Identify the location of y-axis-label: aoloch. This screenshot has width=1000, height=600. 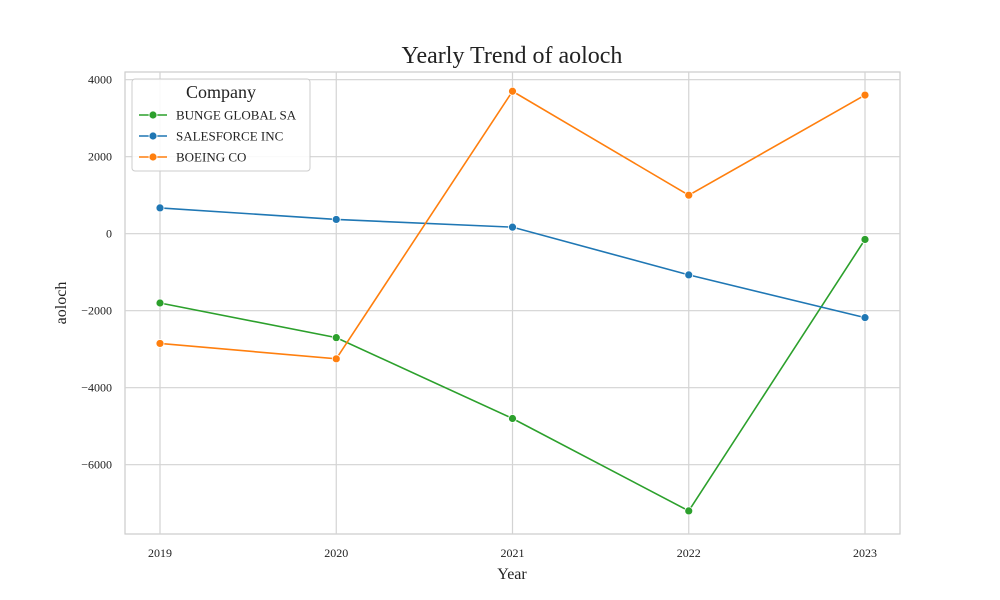
(61, 303).